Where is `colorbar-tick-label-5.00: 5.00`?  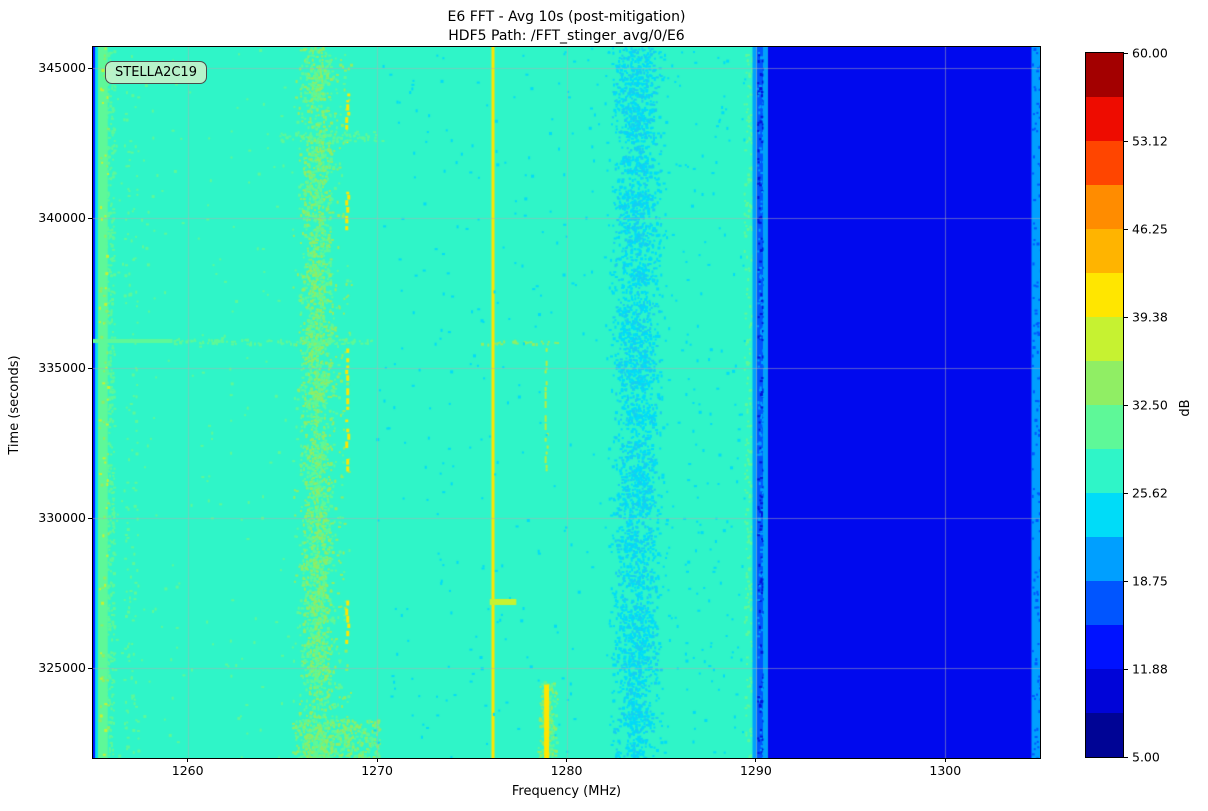 colorbar-tick-label-5.00: 5.00 is located at coordinates (1146, 757).